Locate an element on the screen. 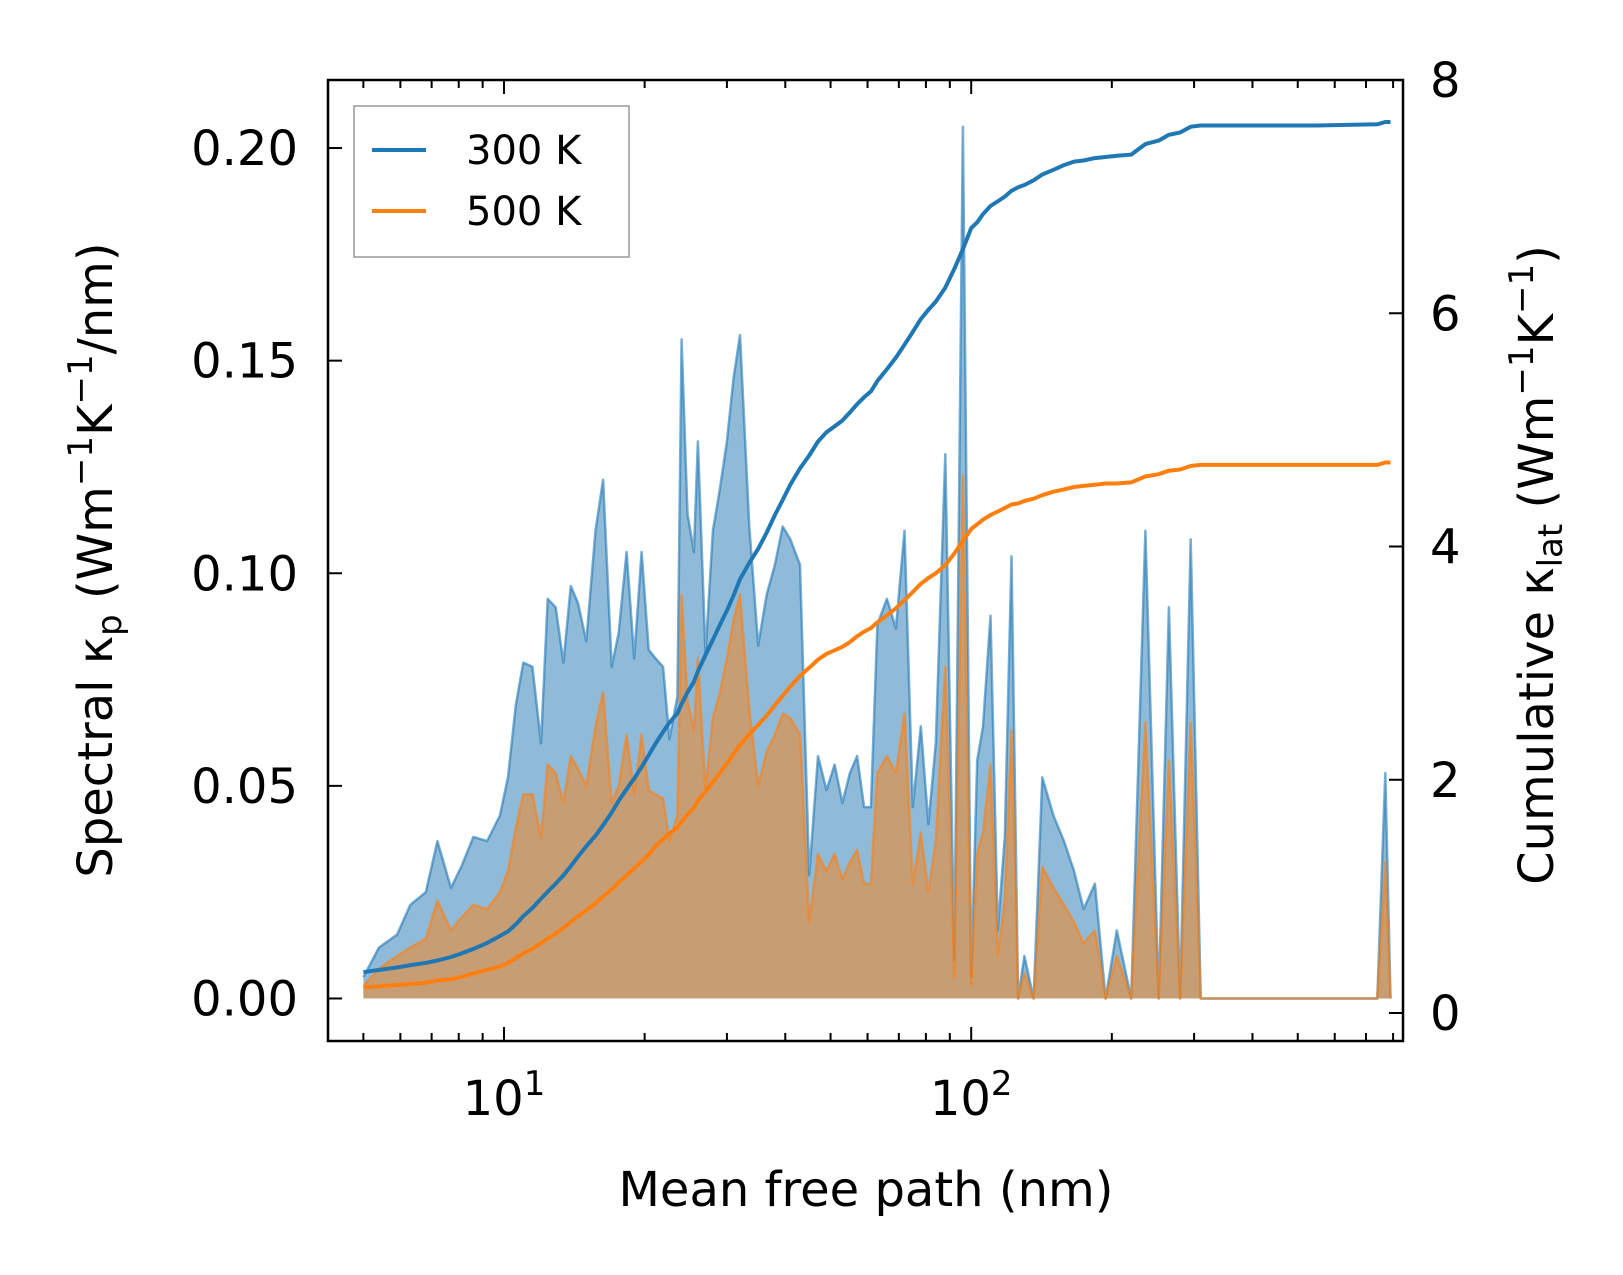 The width and height of the screenshot is (1623, 1275). y-left-tick-label: 0.15 is located at coordinates (244, 362).